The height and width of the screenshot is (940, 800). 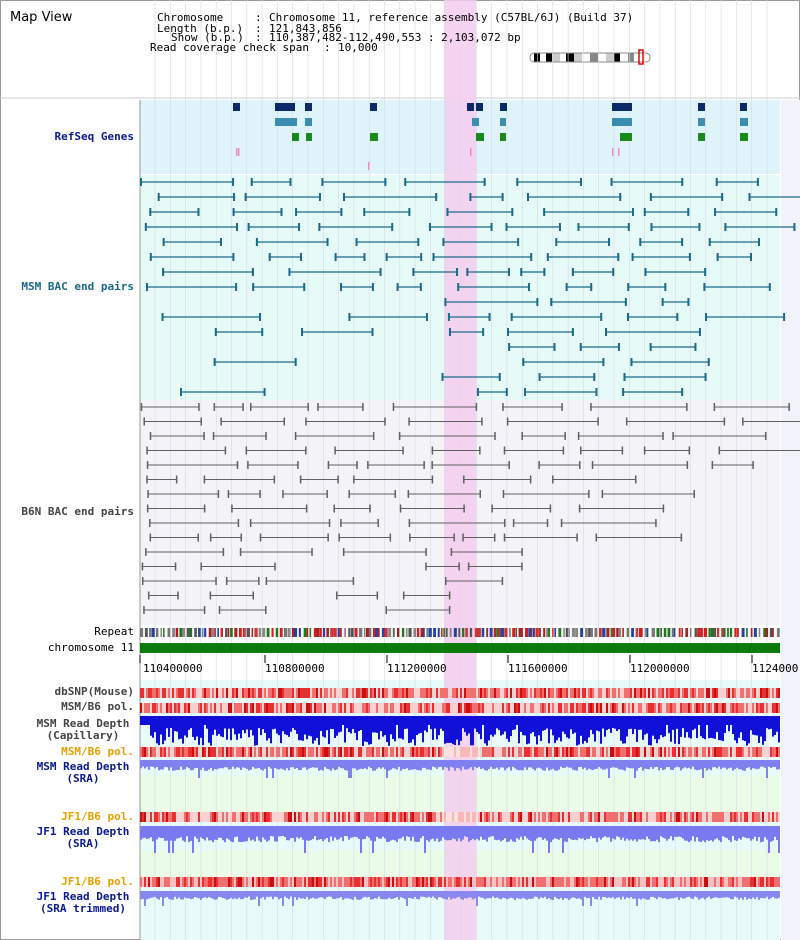 What do you see at coordinates (94, 691) in the screenshot?
I see `track-label-dbsnp: dbSNP(Mouse)` at bounding box center [94, 691].